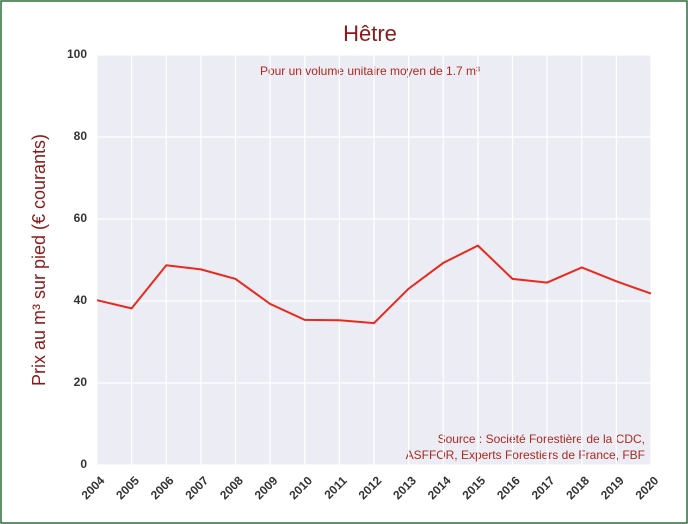 Image resolution: width=688 pixels, height=524 pixels. Describe the element at coordinates (370, 33) in the screenshot. I see `chart-title: Hêtre` at that location.